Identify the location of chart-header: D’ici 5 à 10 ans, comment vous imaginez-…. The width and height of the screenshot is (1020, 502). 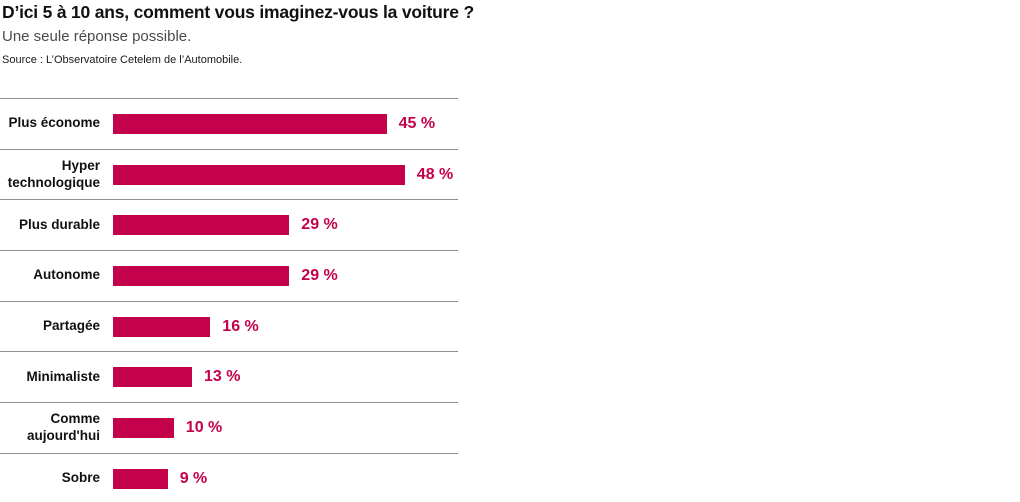
(238, 34).